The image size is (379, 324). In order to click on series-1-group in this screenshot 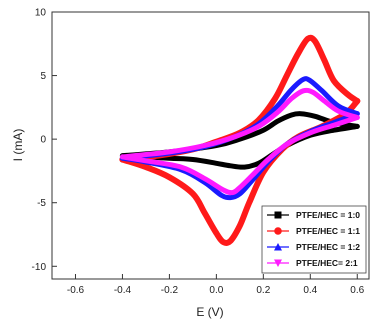, I will do `click(239, 140)`.